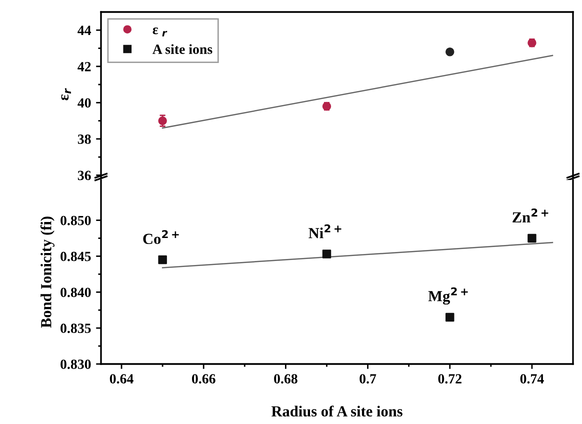 The width and height of the screenshot is (582, 424). I want to click on annotation: Mg$^{2+}$, so click(448, 296).